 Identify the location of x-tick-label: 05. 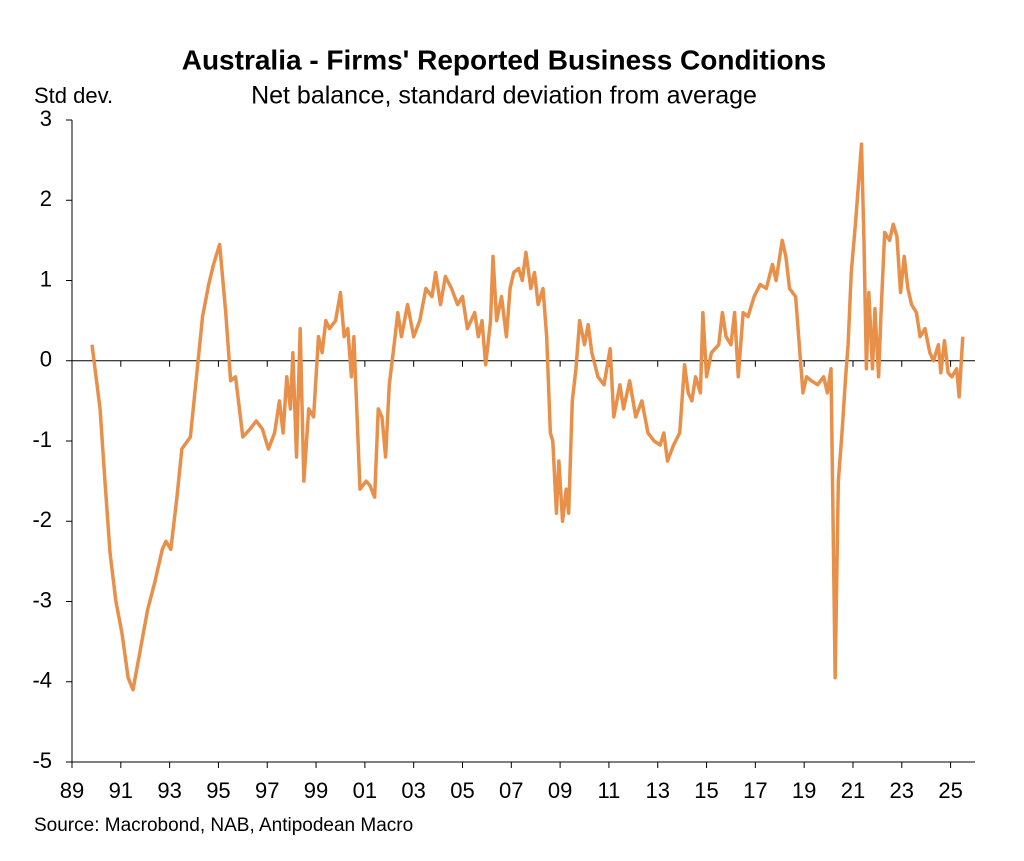
(462, 790).